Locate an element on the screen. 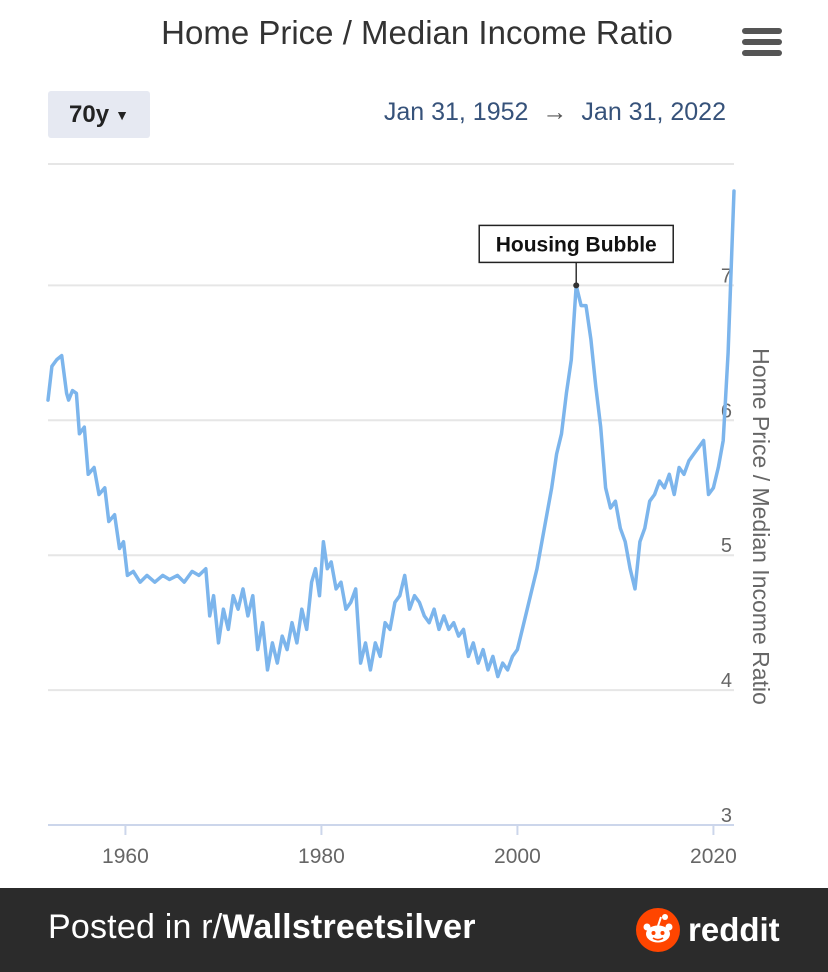 The height and width of the screenshot is (972, 828). range-selector-label: 70y is located at coordinates (89, 114).